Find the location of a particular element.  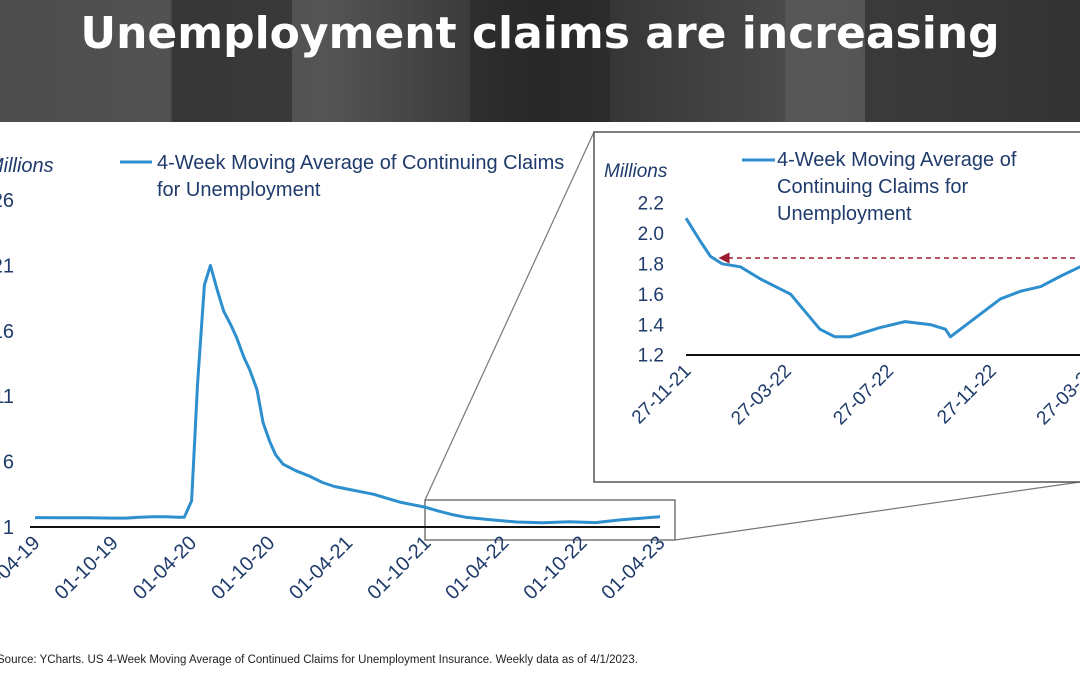

x-tick-label: 01-10-20 is located at coordinates (243, 568).